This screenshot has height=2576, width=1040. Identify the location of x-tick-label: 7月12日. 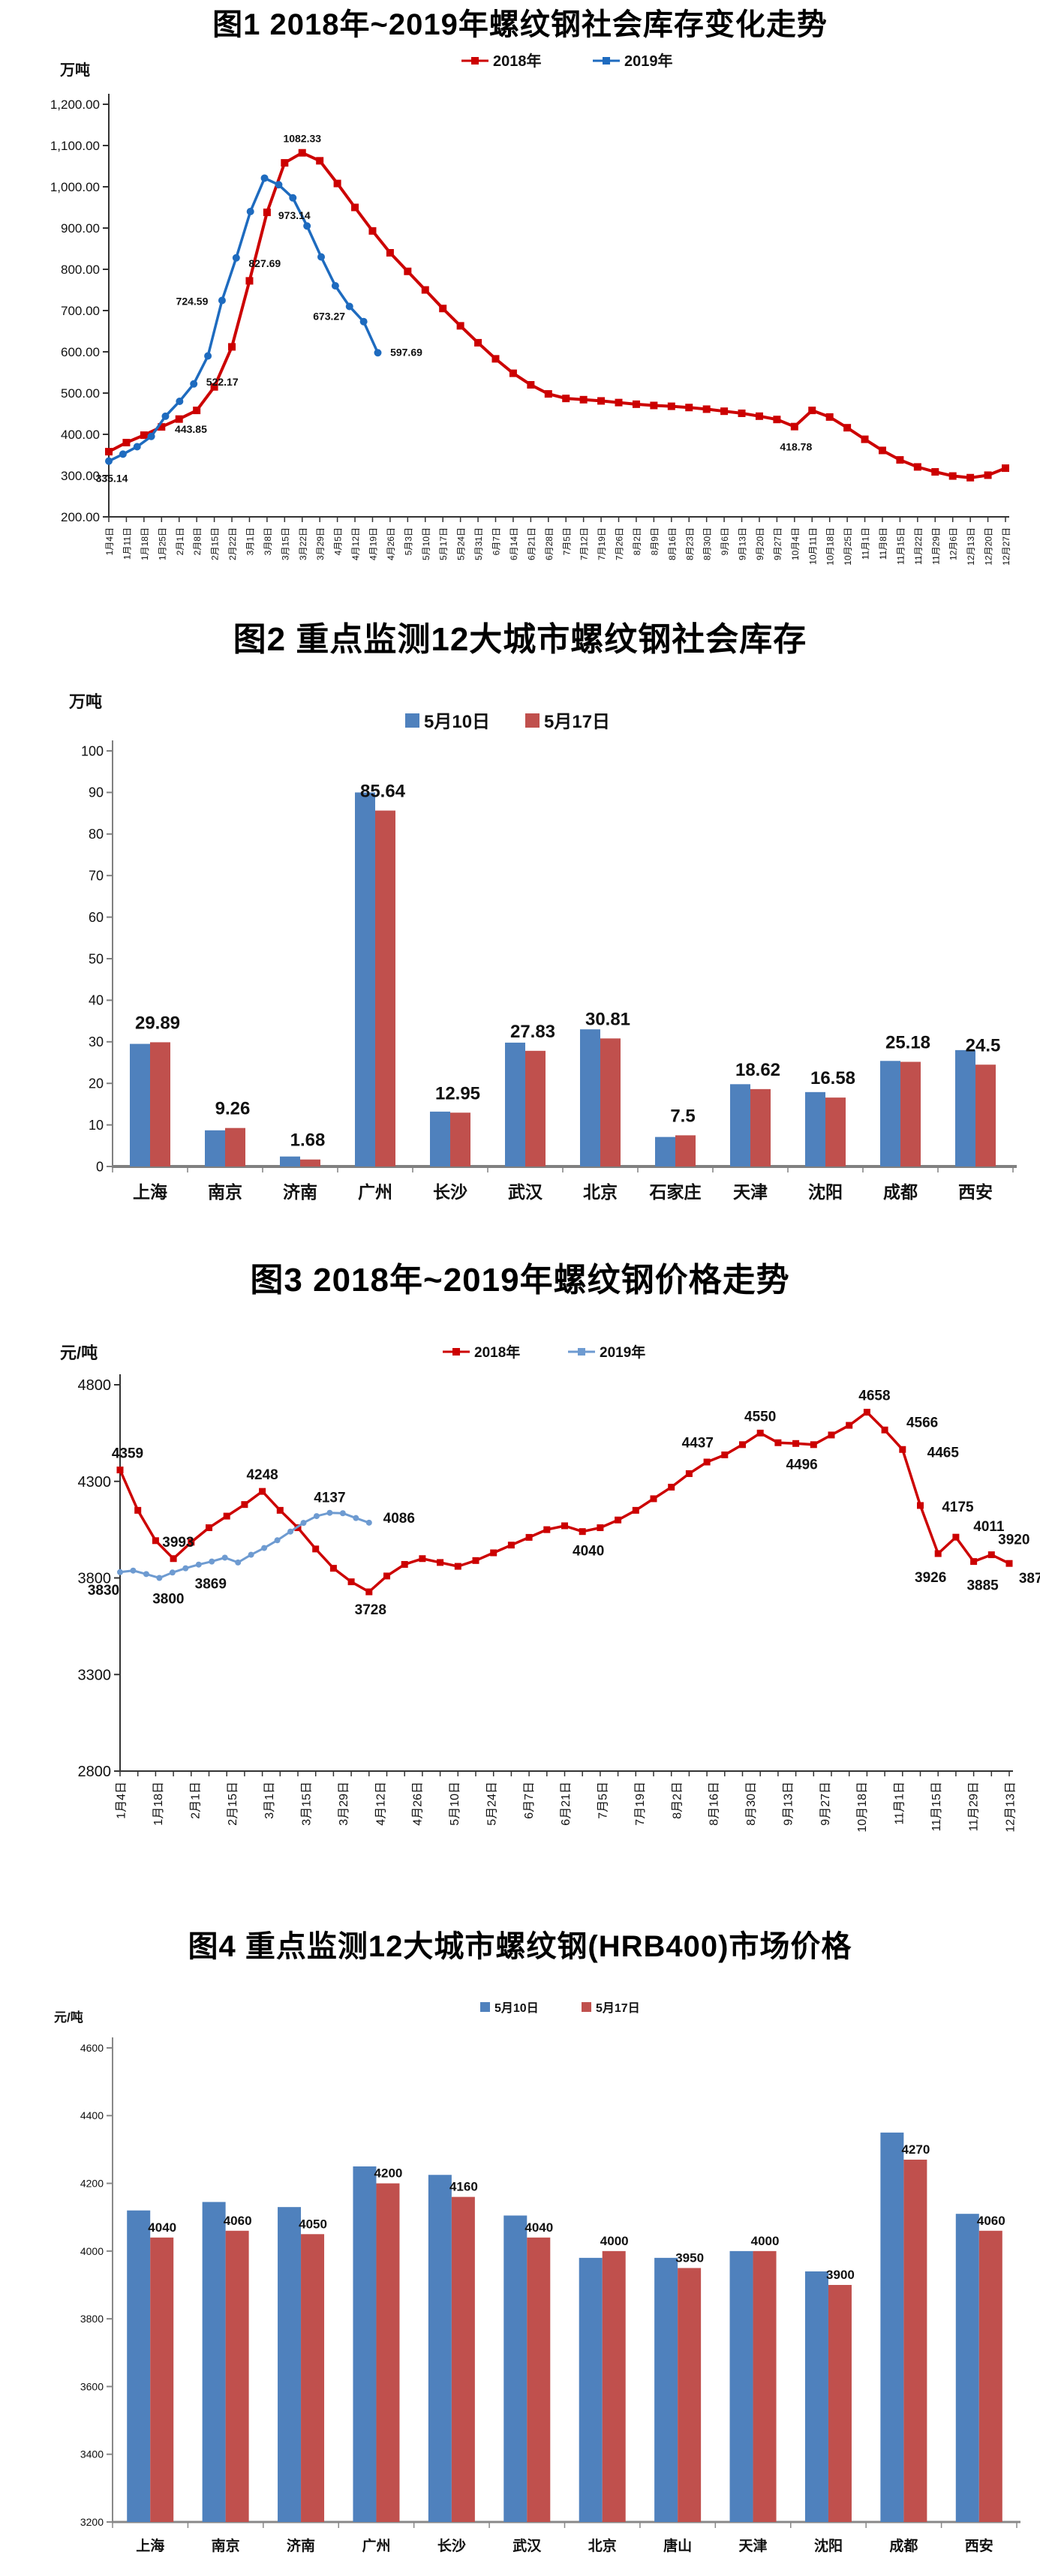
(584, 543).